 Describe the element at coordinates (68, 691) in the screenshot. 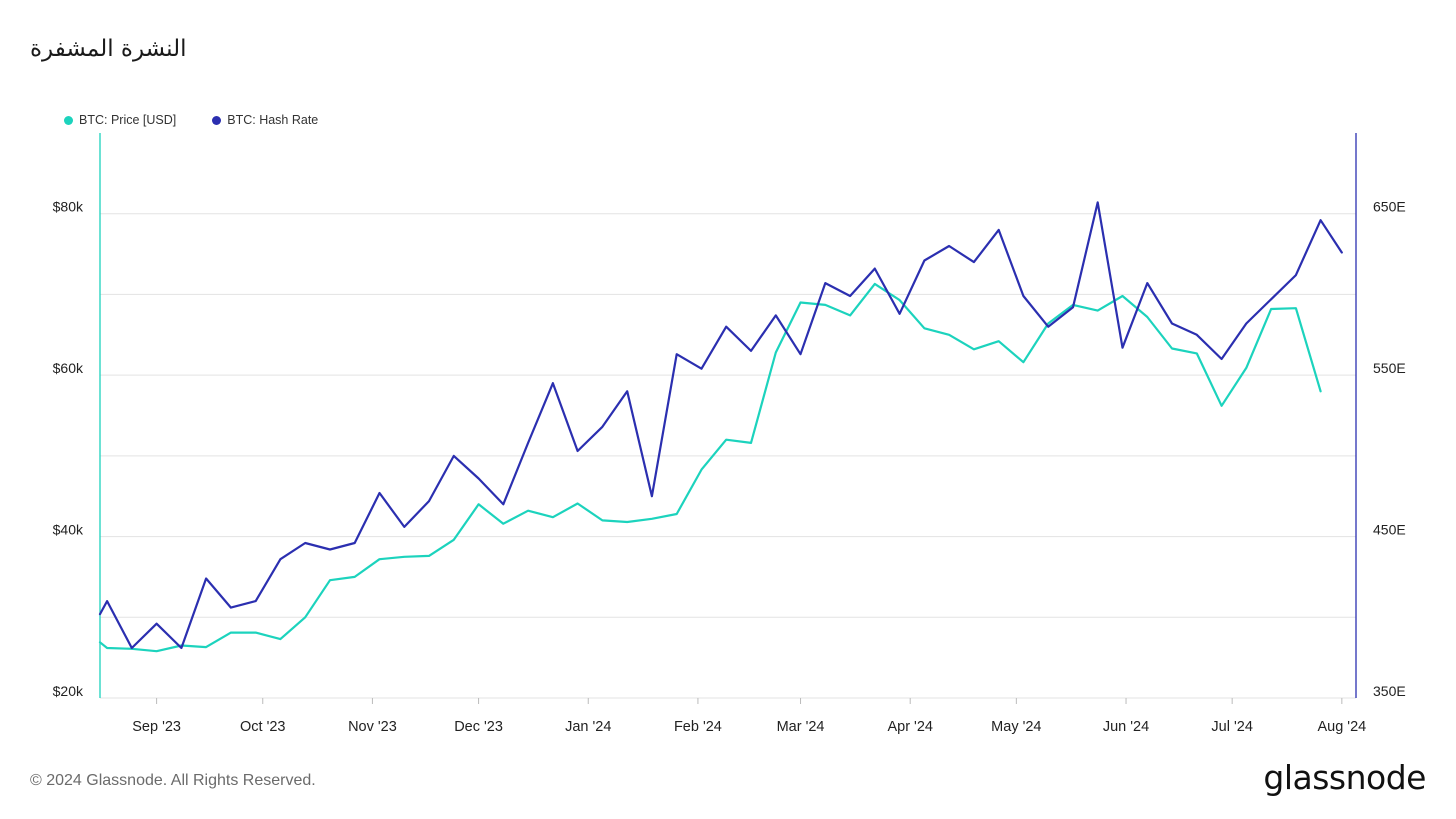

I see `y-left-tick-label: $20k` at that location.